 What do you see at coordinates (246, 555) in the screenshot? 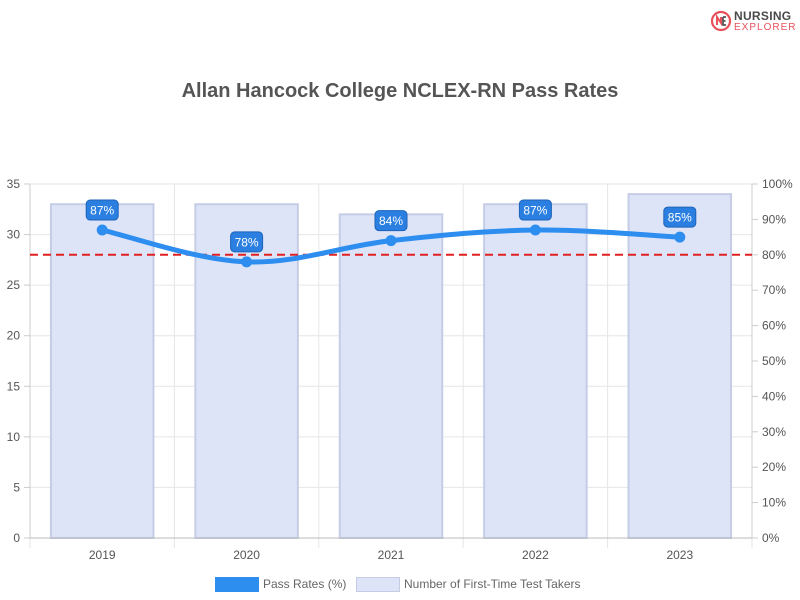
I see `x-tick-label: 2020` at bounding box center [246, 555].